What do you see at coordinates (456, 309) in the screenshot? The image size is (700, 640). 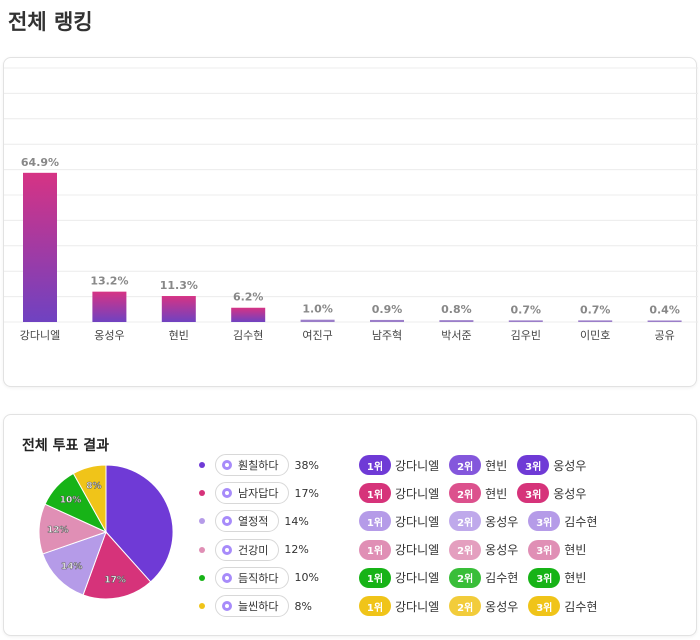 I see `bar-value-label: 0.8%` at bounding box center [456, 309].